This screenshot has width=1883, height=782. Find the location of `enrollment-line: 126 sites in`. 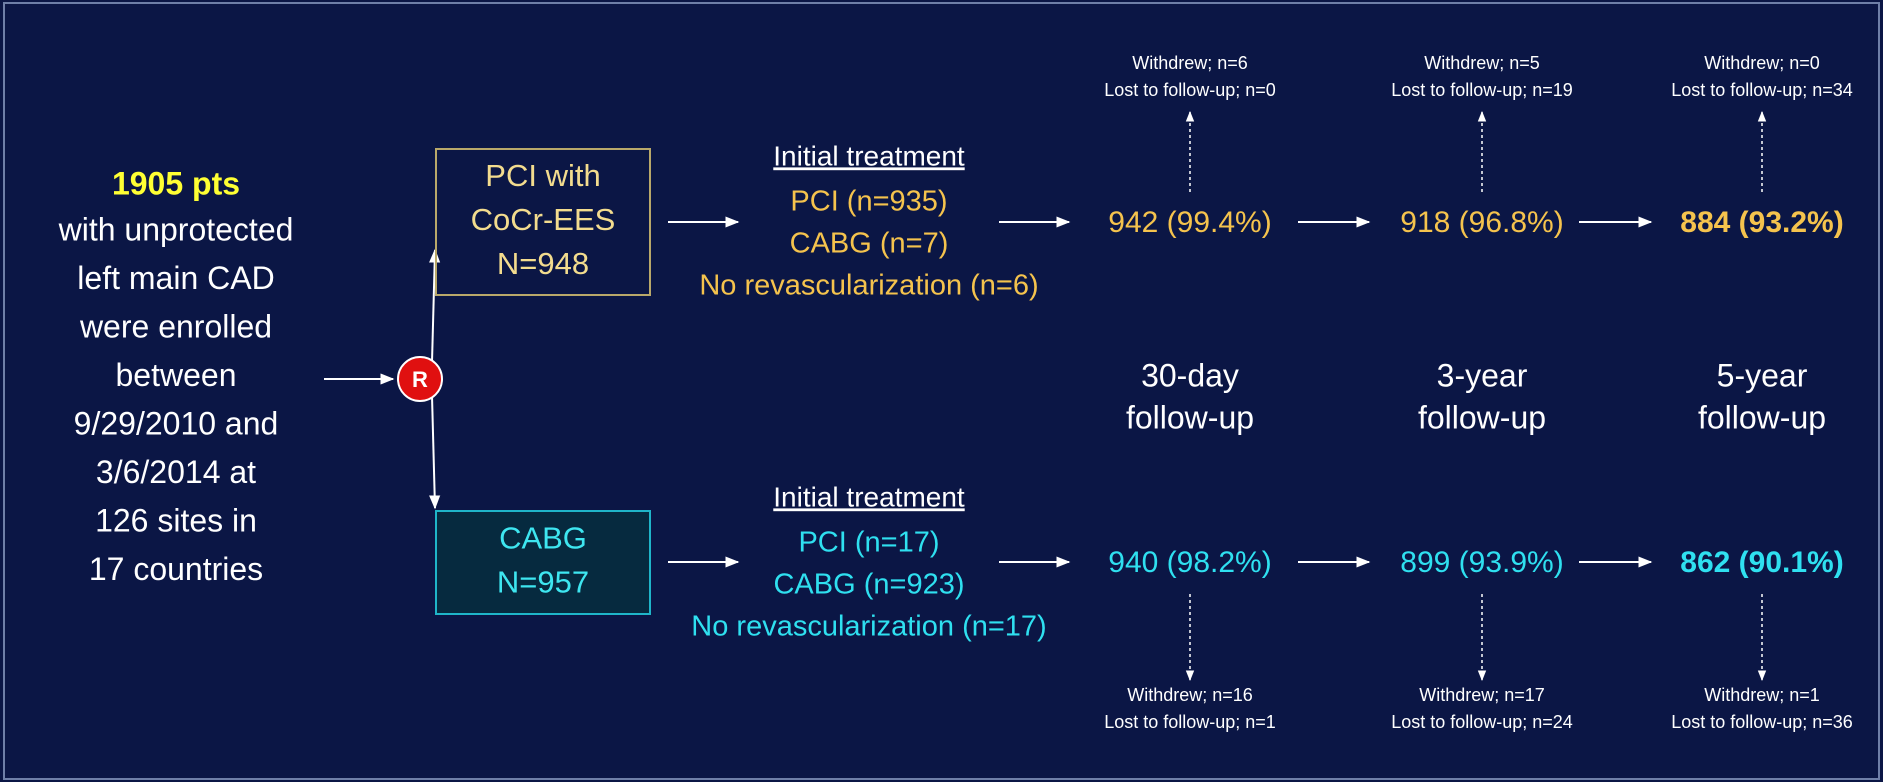

enrollment-line: 126 sites in is located at coordinates (176, 520).